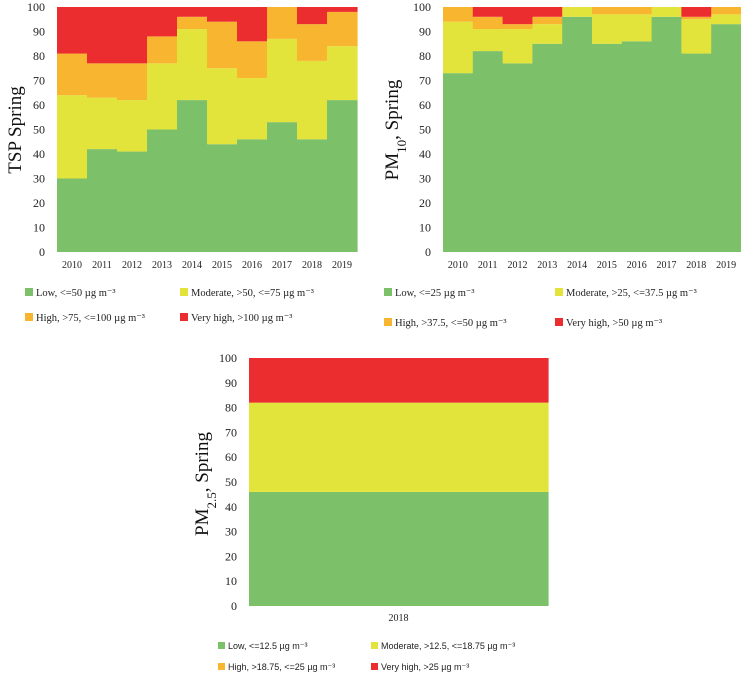 This screenshot has width=741, height=677. Describe the element at coordinates (192, 176) in the screenshot. I see `tsp-bar-2014-low` at that location.